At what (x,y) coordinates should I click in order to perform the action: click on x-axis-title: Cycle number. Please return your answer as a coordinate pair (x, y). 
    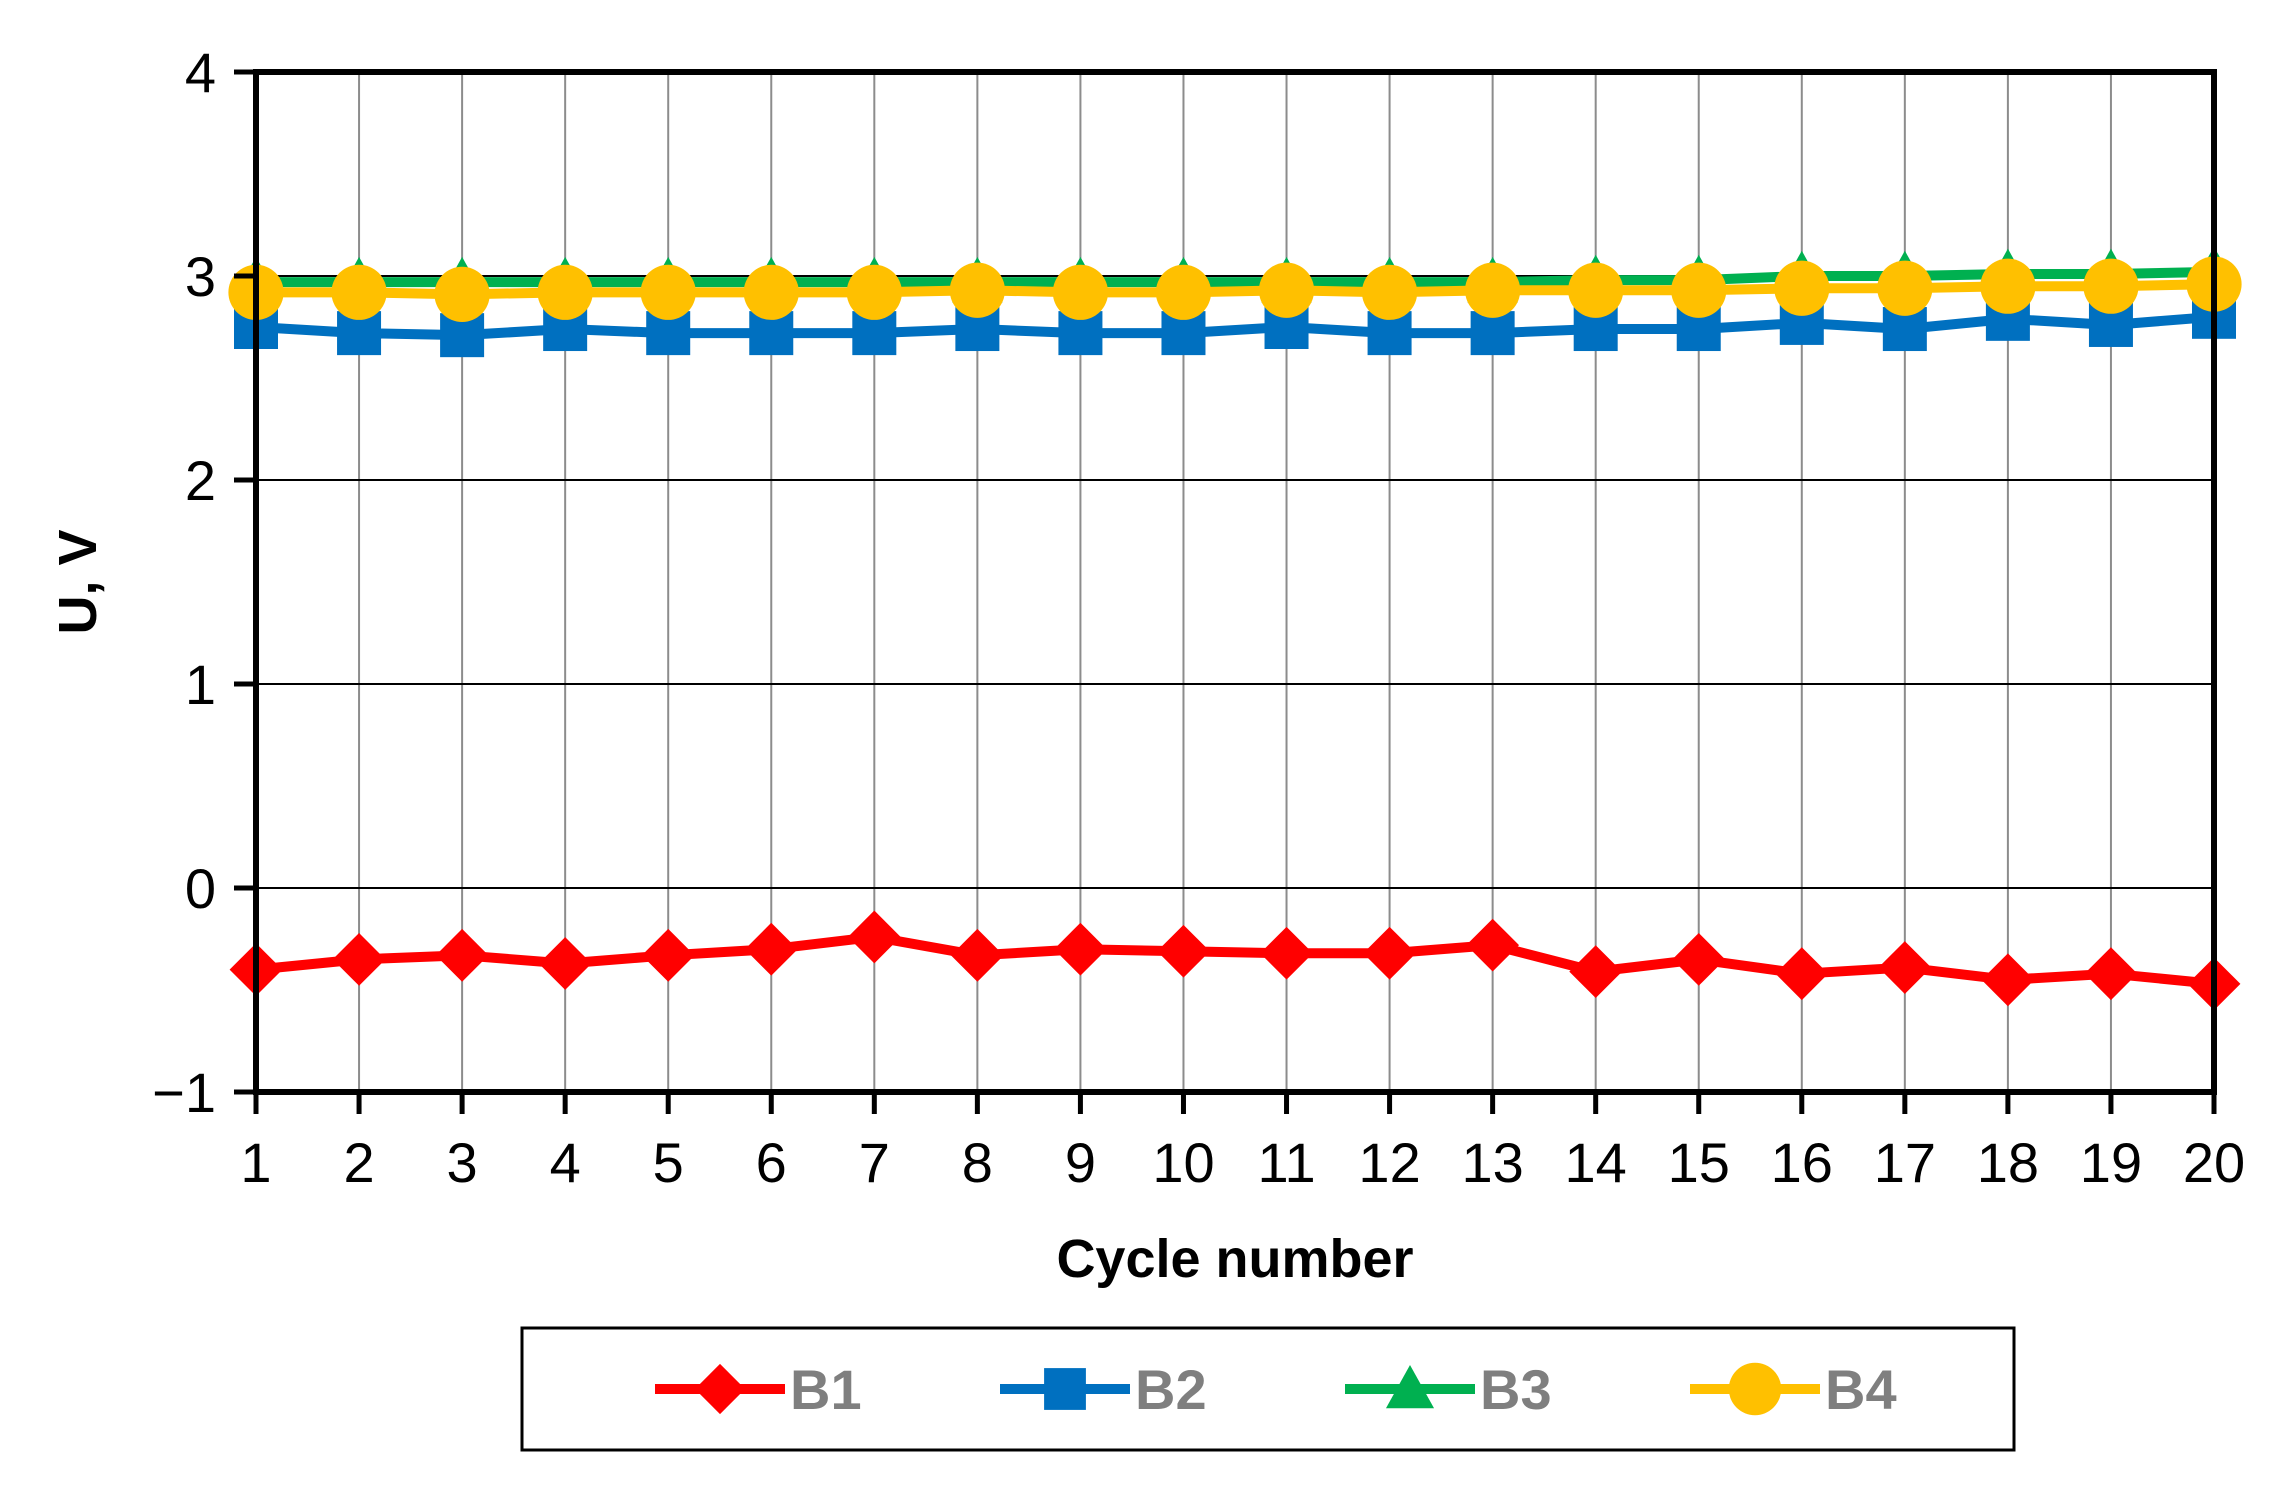
    Looking at the image, I should click on (1234, 1259).